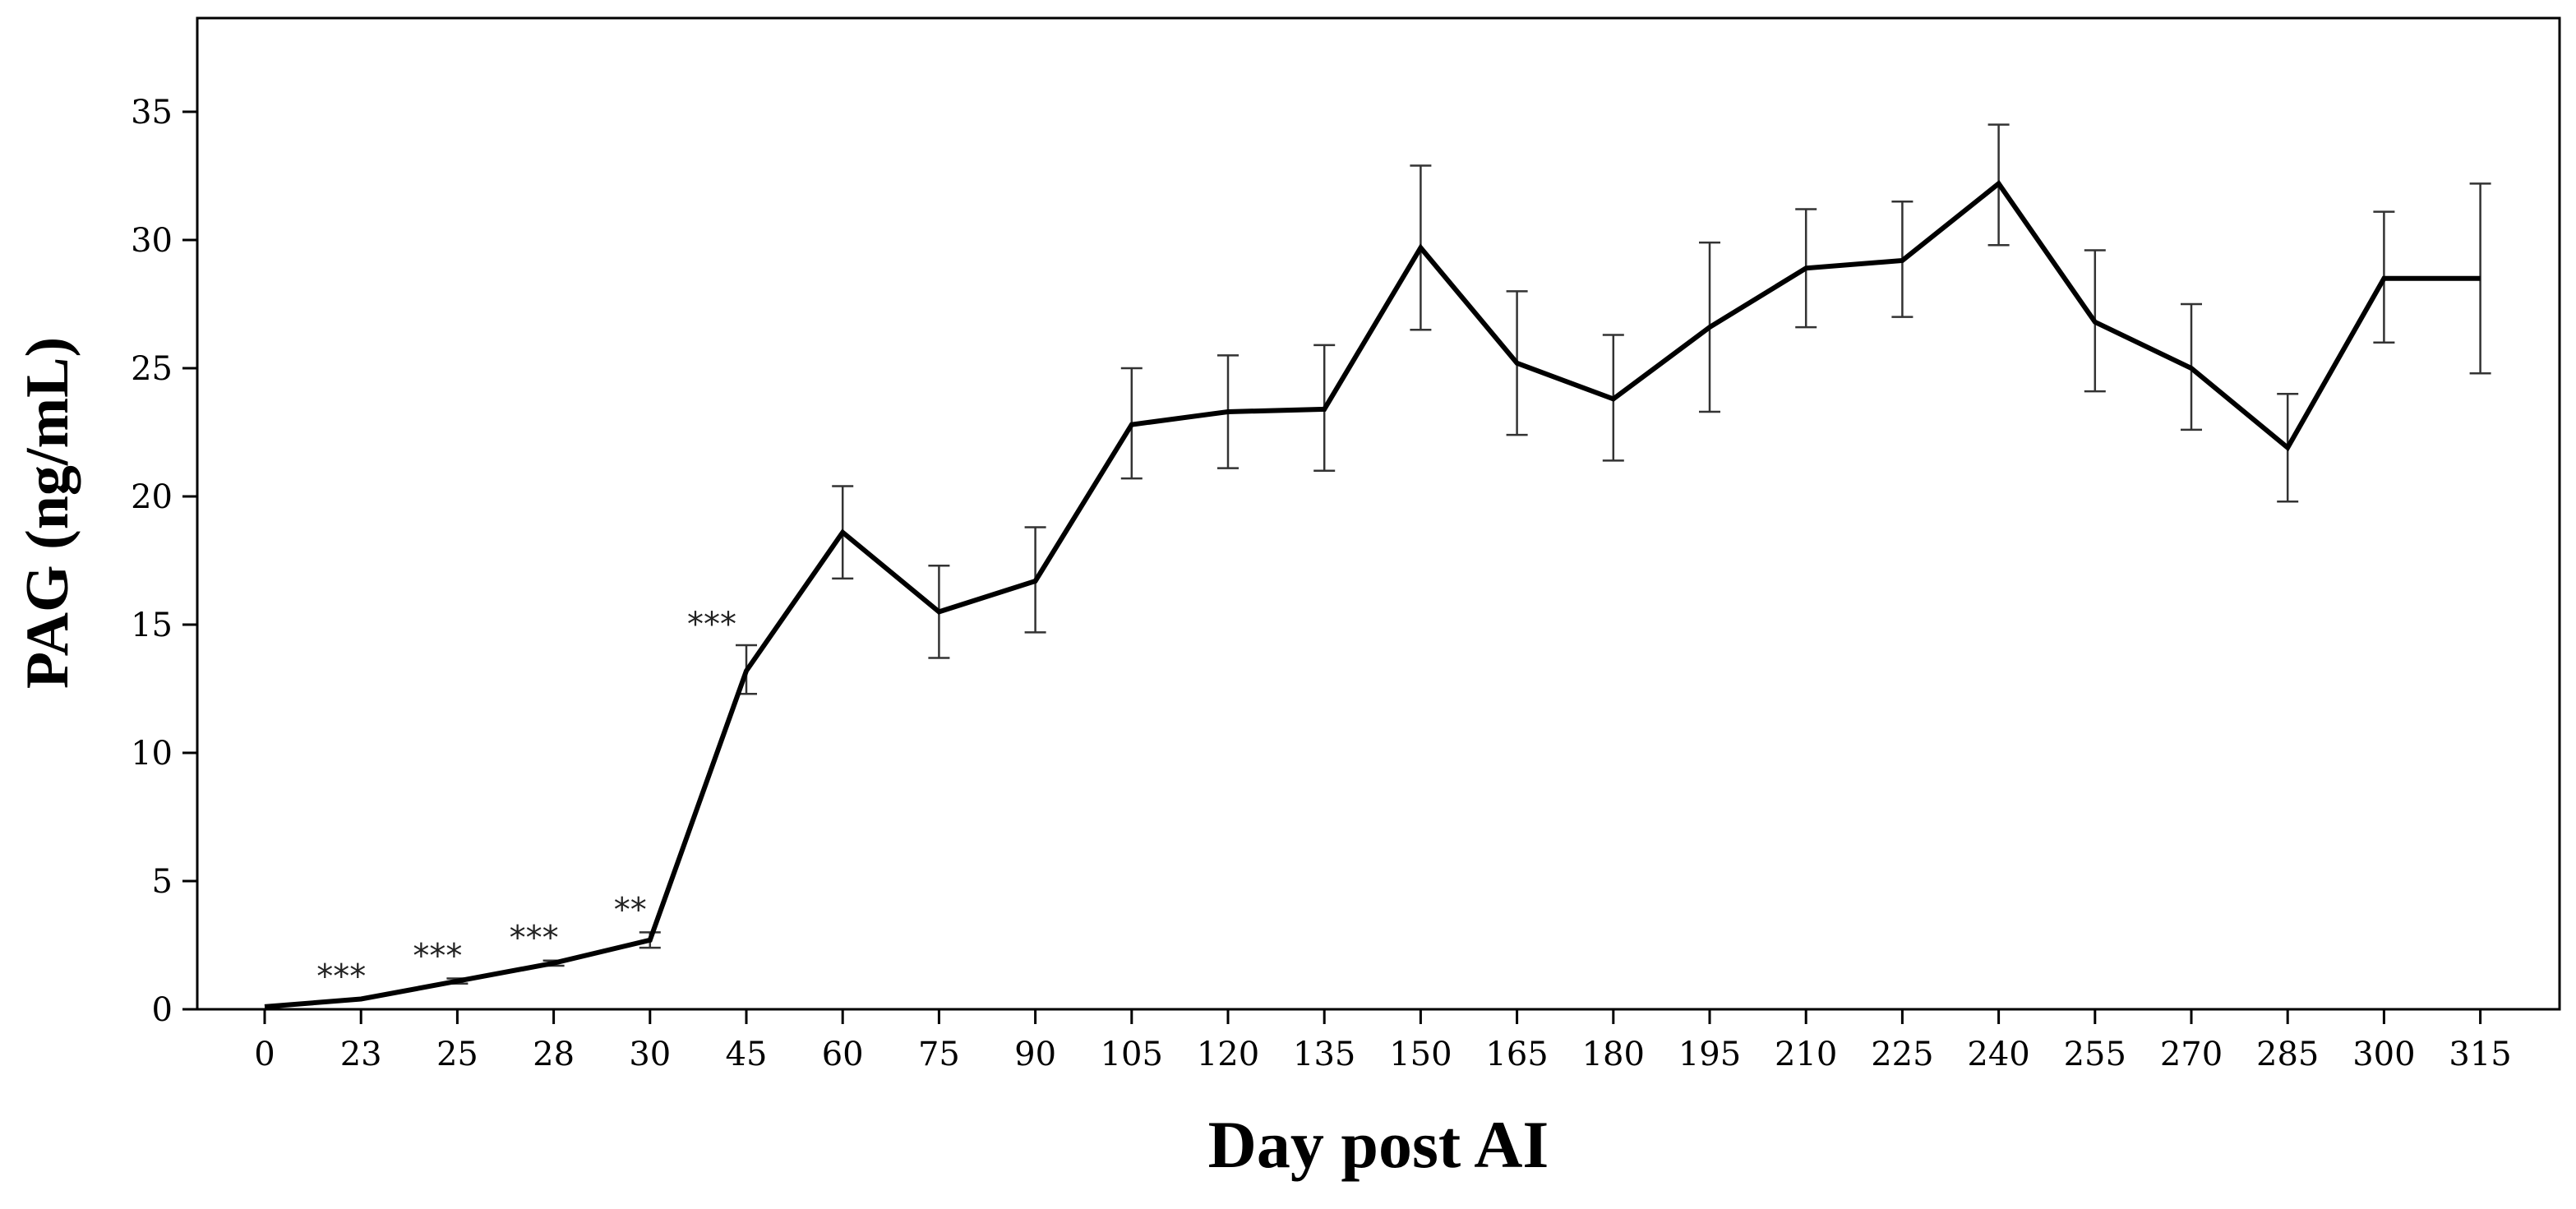 The image size is (2576, 1209). Describe the element at coordinates (630, 910) in the screenshot. I see `significance-label: **` at that location.